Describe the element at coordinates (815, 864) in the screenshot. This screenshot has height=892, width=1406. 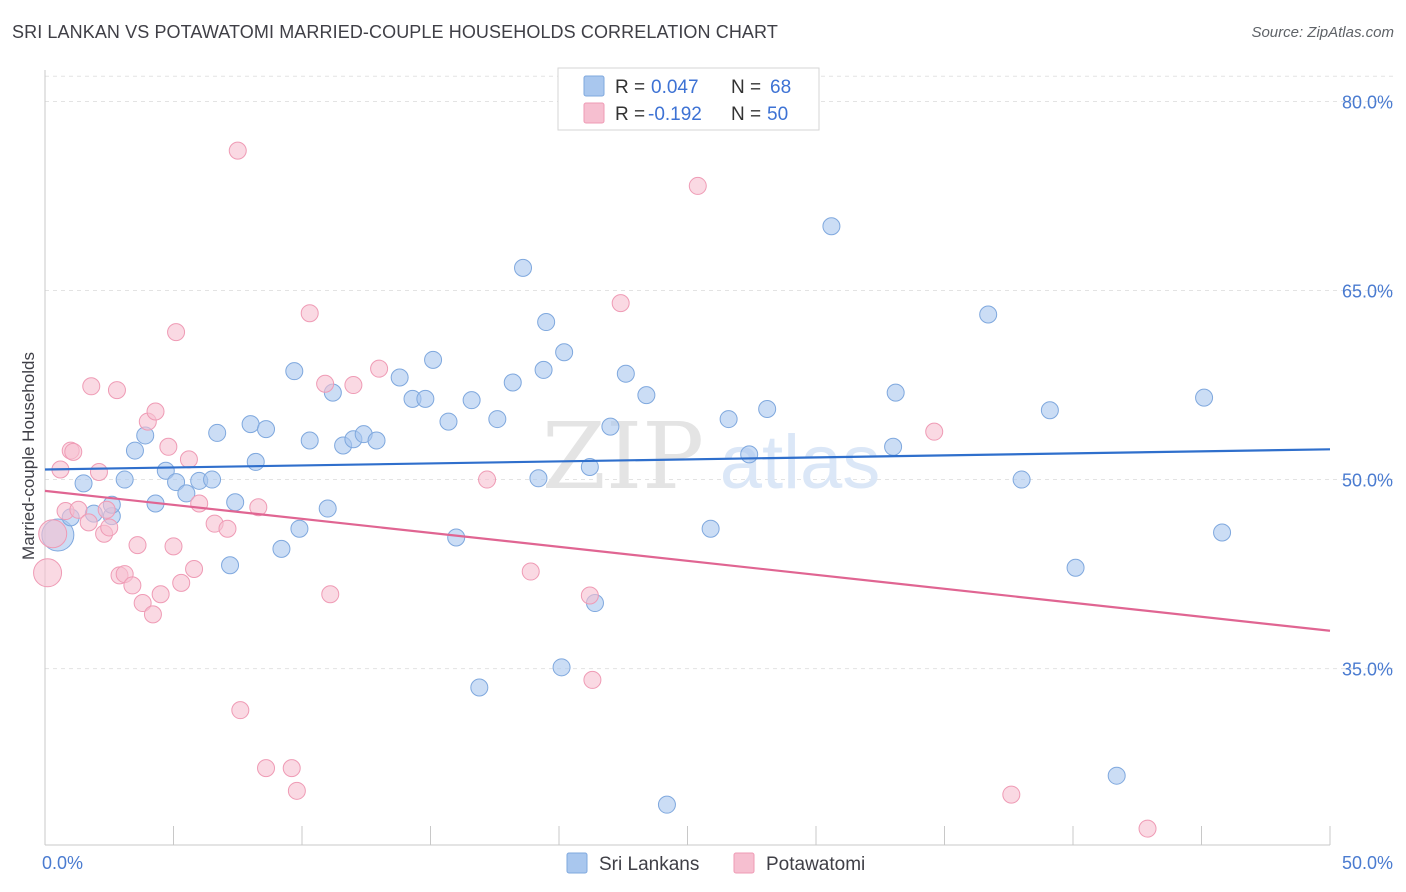
I see `series-legend-label-potawatomi: Potawatomi` at that location.